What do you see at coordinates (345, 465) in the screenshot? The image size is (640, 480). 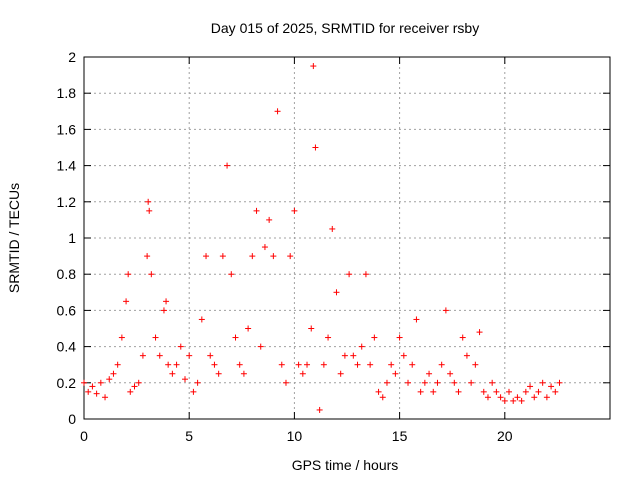 I see `x-axis-label: GPS time / hours` at bounding box center [345, 465].